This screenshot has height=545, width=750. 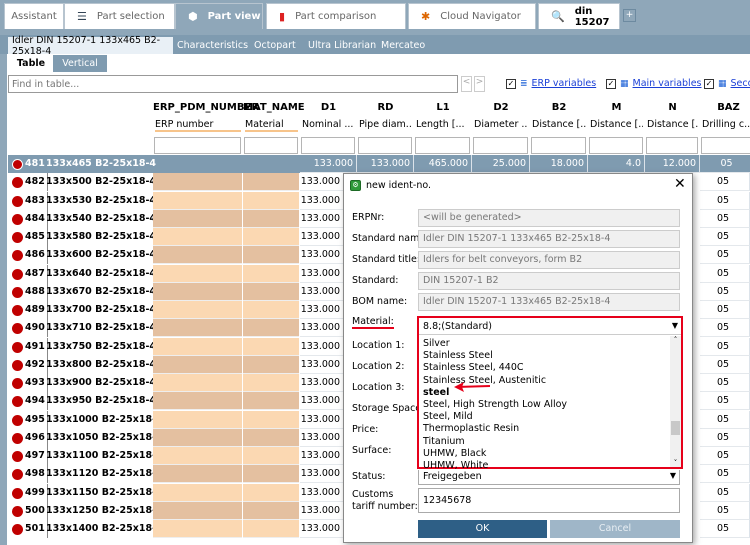 I want to click on column-header-l1: L1, so click(x=443, y=107).